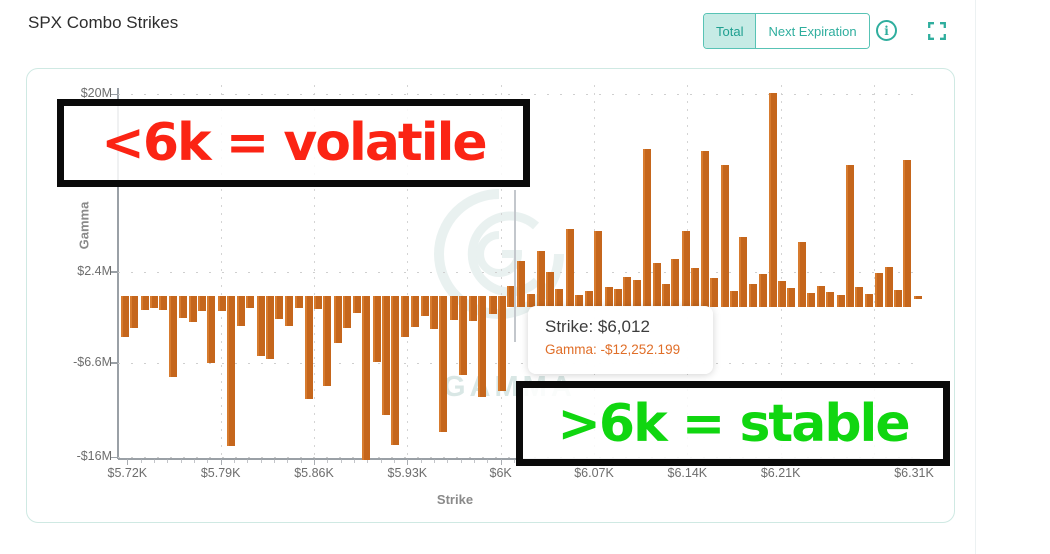  I want to click on fullscreen-icon, so click(937, 33).